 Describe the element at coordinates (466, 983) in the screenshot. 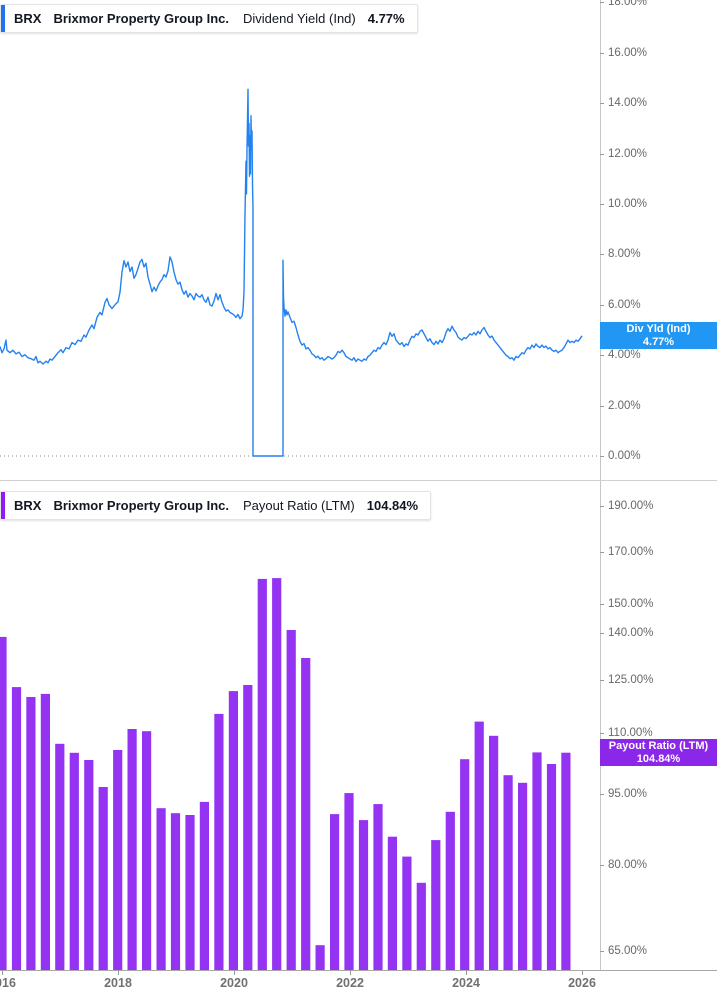

I see `x-axis-year-label: 2024` at that location.